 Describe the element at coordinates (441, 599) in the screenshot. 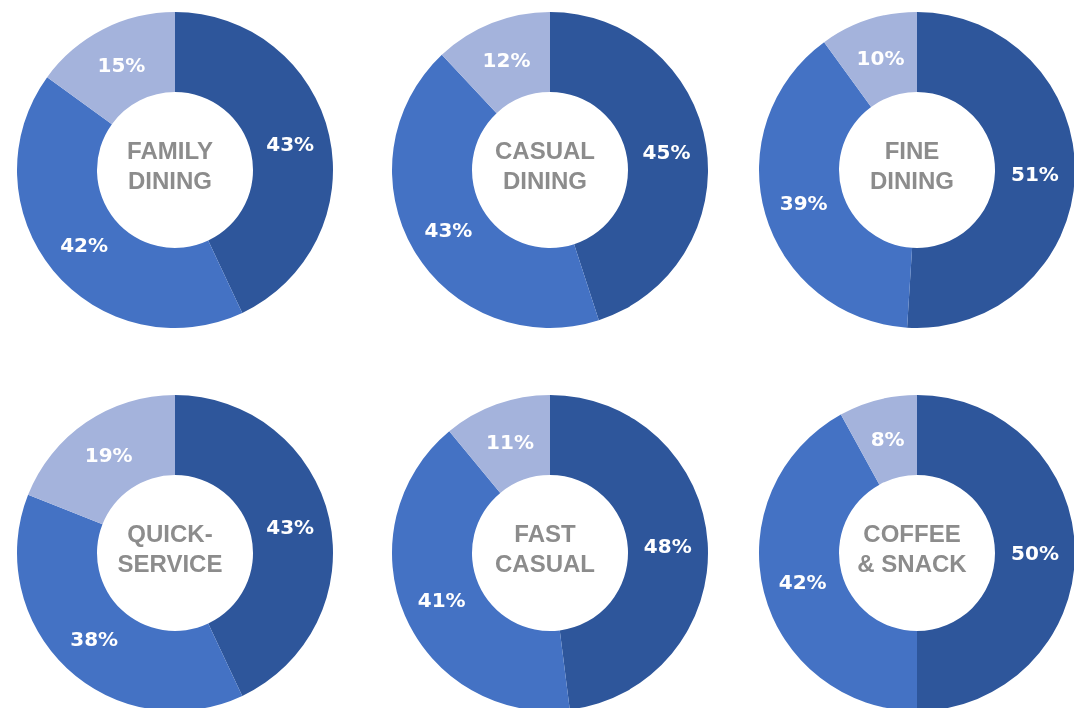

I see `data-label: 41%` at that location.